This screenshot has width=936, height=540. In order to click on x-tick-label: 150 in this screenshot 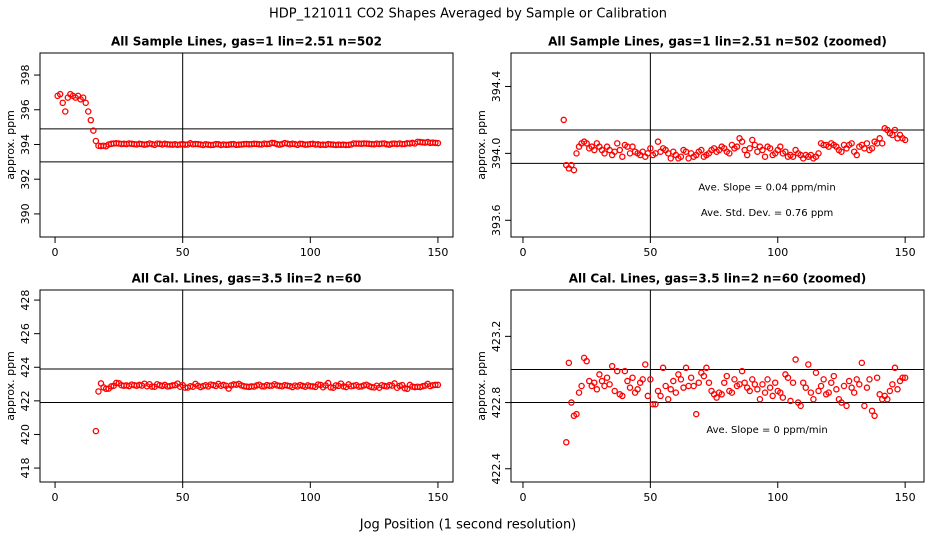, I will do `click(437, 252)`.